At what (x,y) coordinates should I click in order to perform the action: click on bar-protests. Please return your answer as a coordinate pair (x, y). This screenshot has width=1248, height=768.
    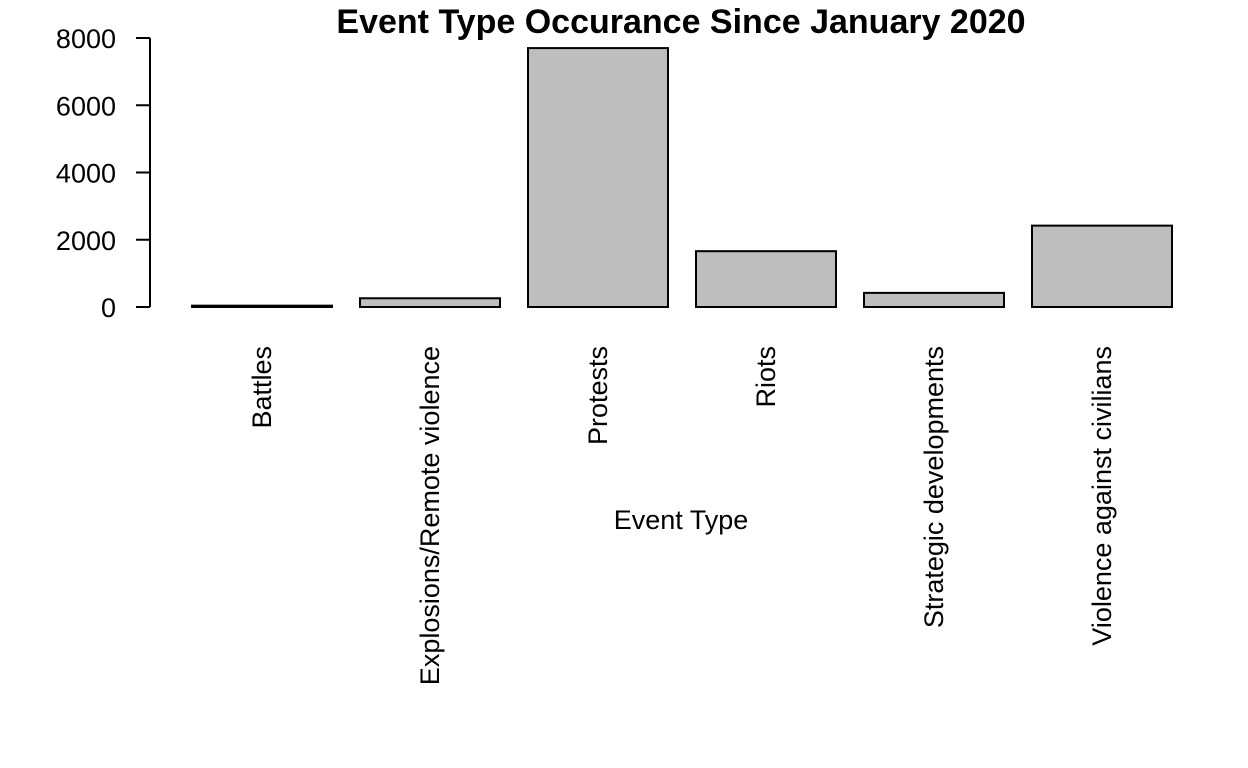
    Looking at the image, I should click on (598, 178).